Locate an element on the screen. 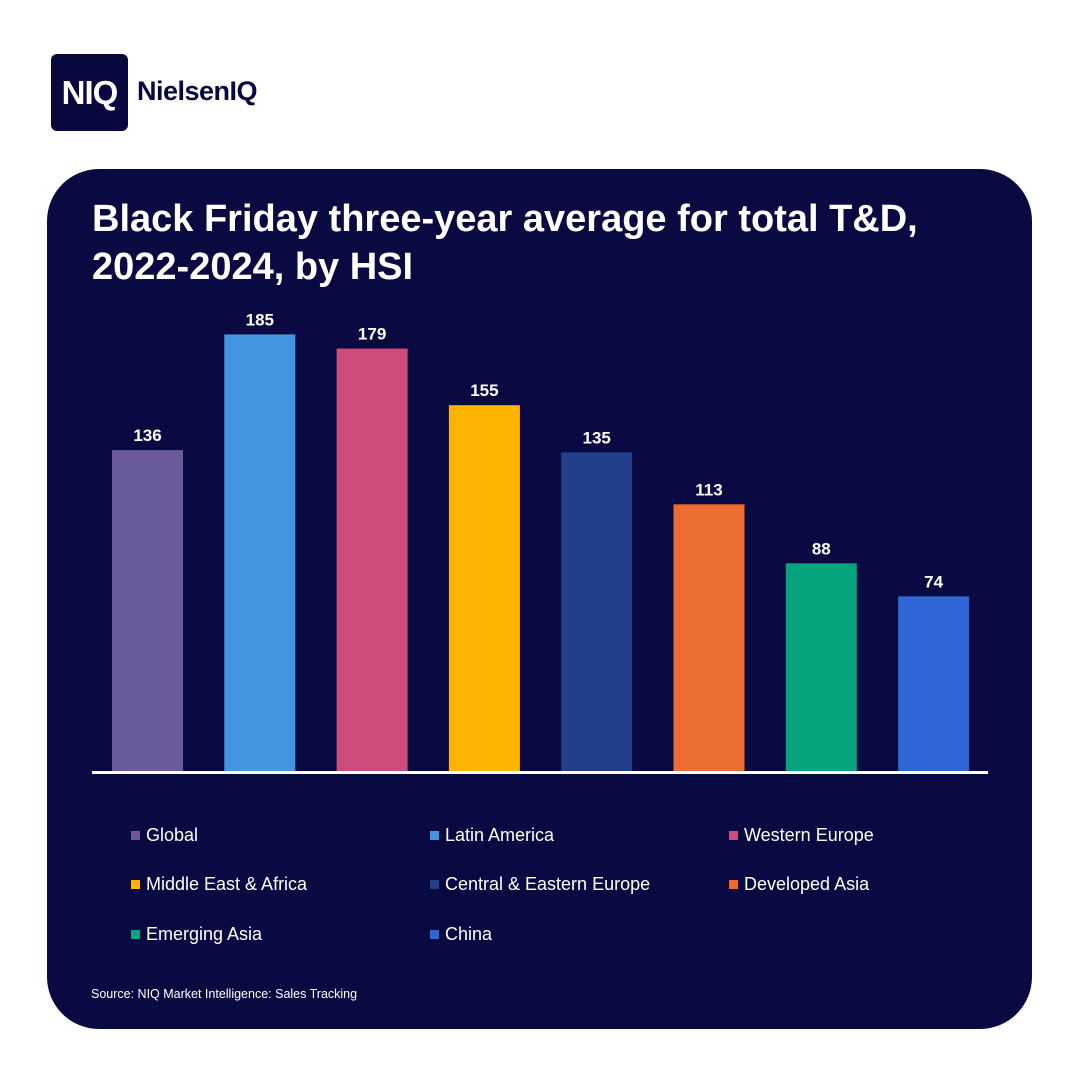  data-label: 185 is located at coordinates (260, 319).